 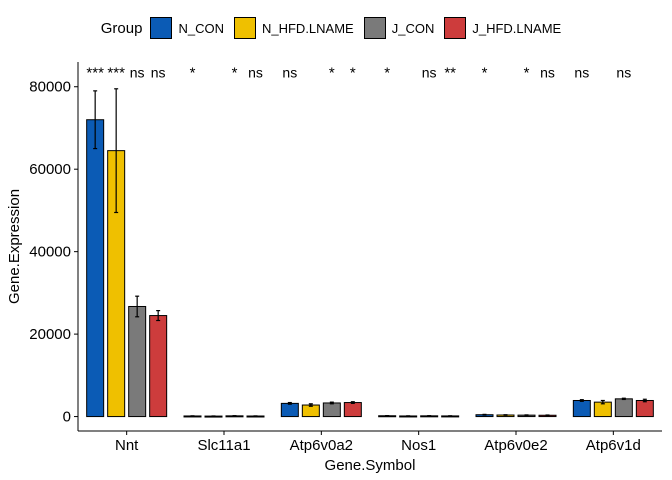 I want to click on bar-j-hfd-lname-nnt, so click(x=158, y=366).